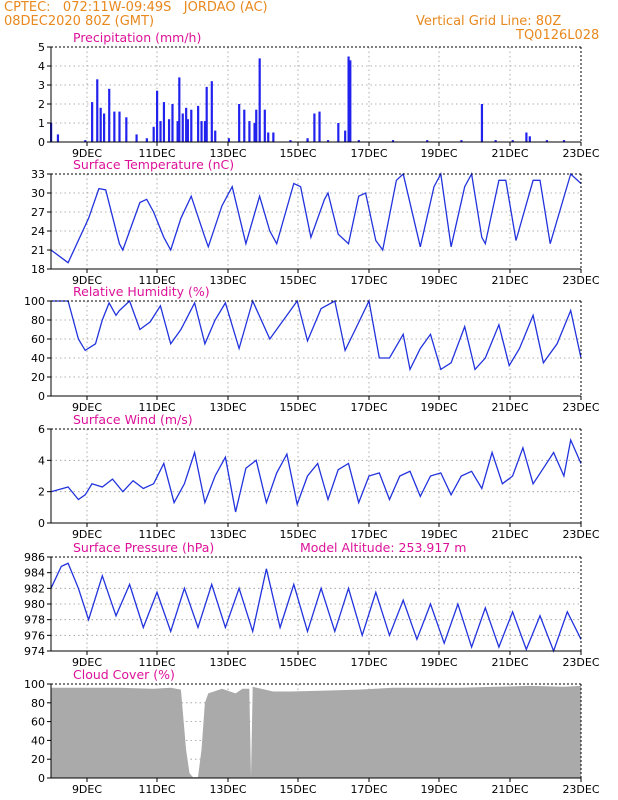 The image size is (618, 800). Describe the element at coordinates (38, 250) in the screenshot. I see `y-tick-label: 21` at that location.